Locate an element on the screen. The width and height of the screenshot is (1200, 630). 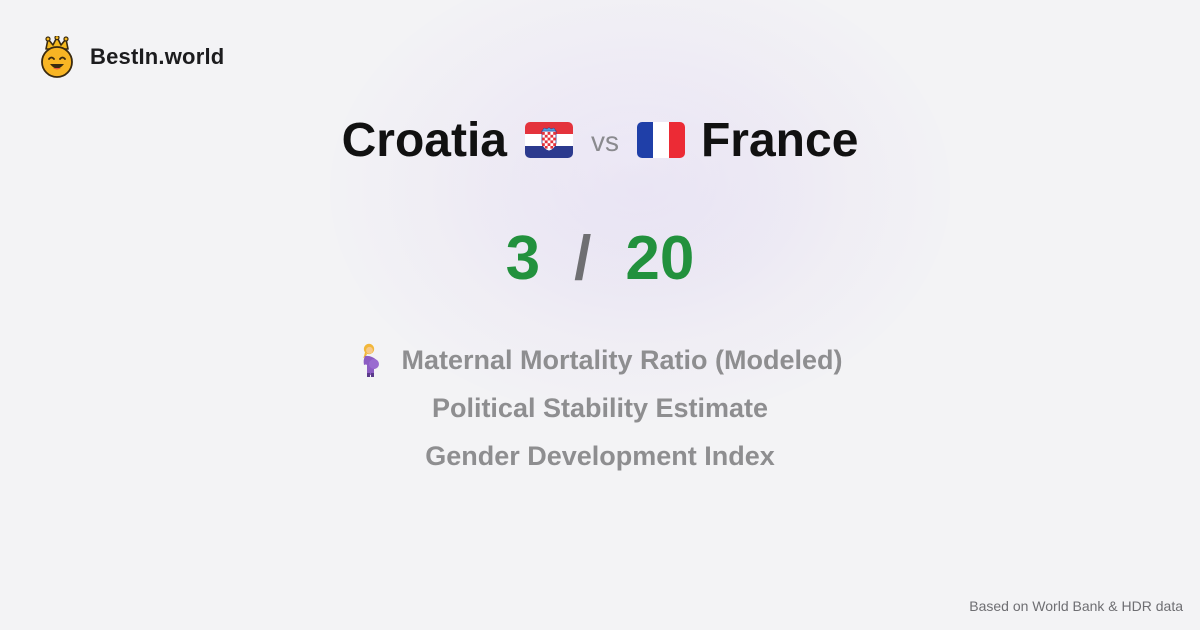
france-flag-icon is located at coordinates (660, 140).